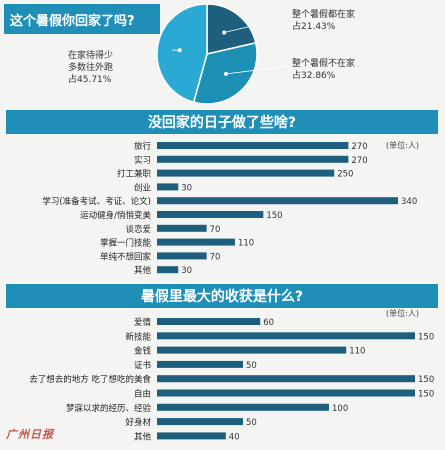 The height and width of the screenshot is (450, 445). What do you see at coordinates (246, 244) in the screenshot?
I see `bar1-value-label: 110` at bounding box center [246, 244].